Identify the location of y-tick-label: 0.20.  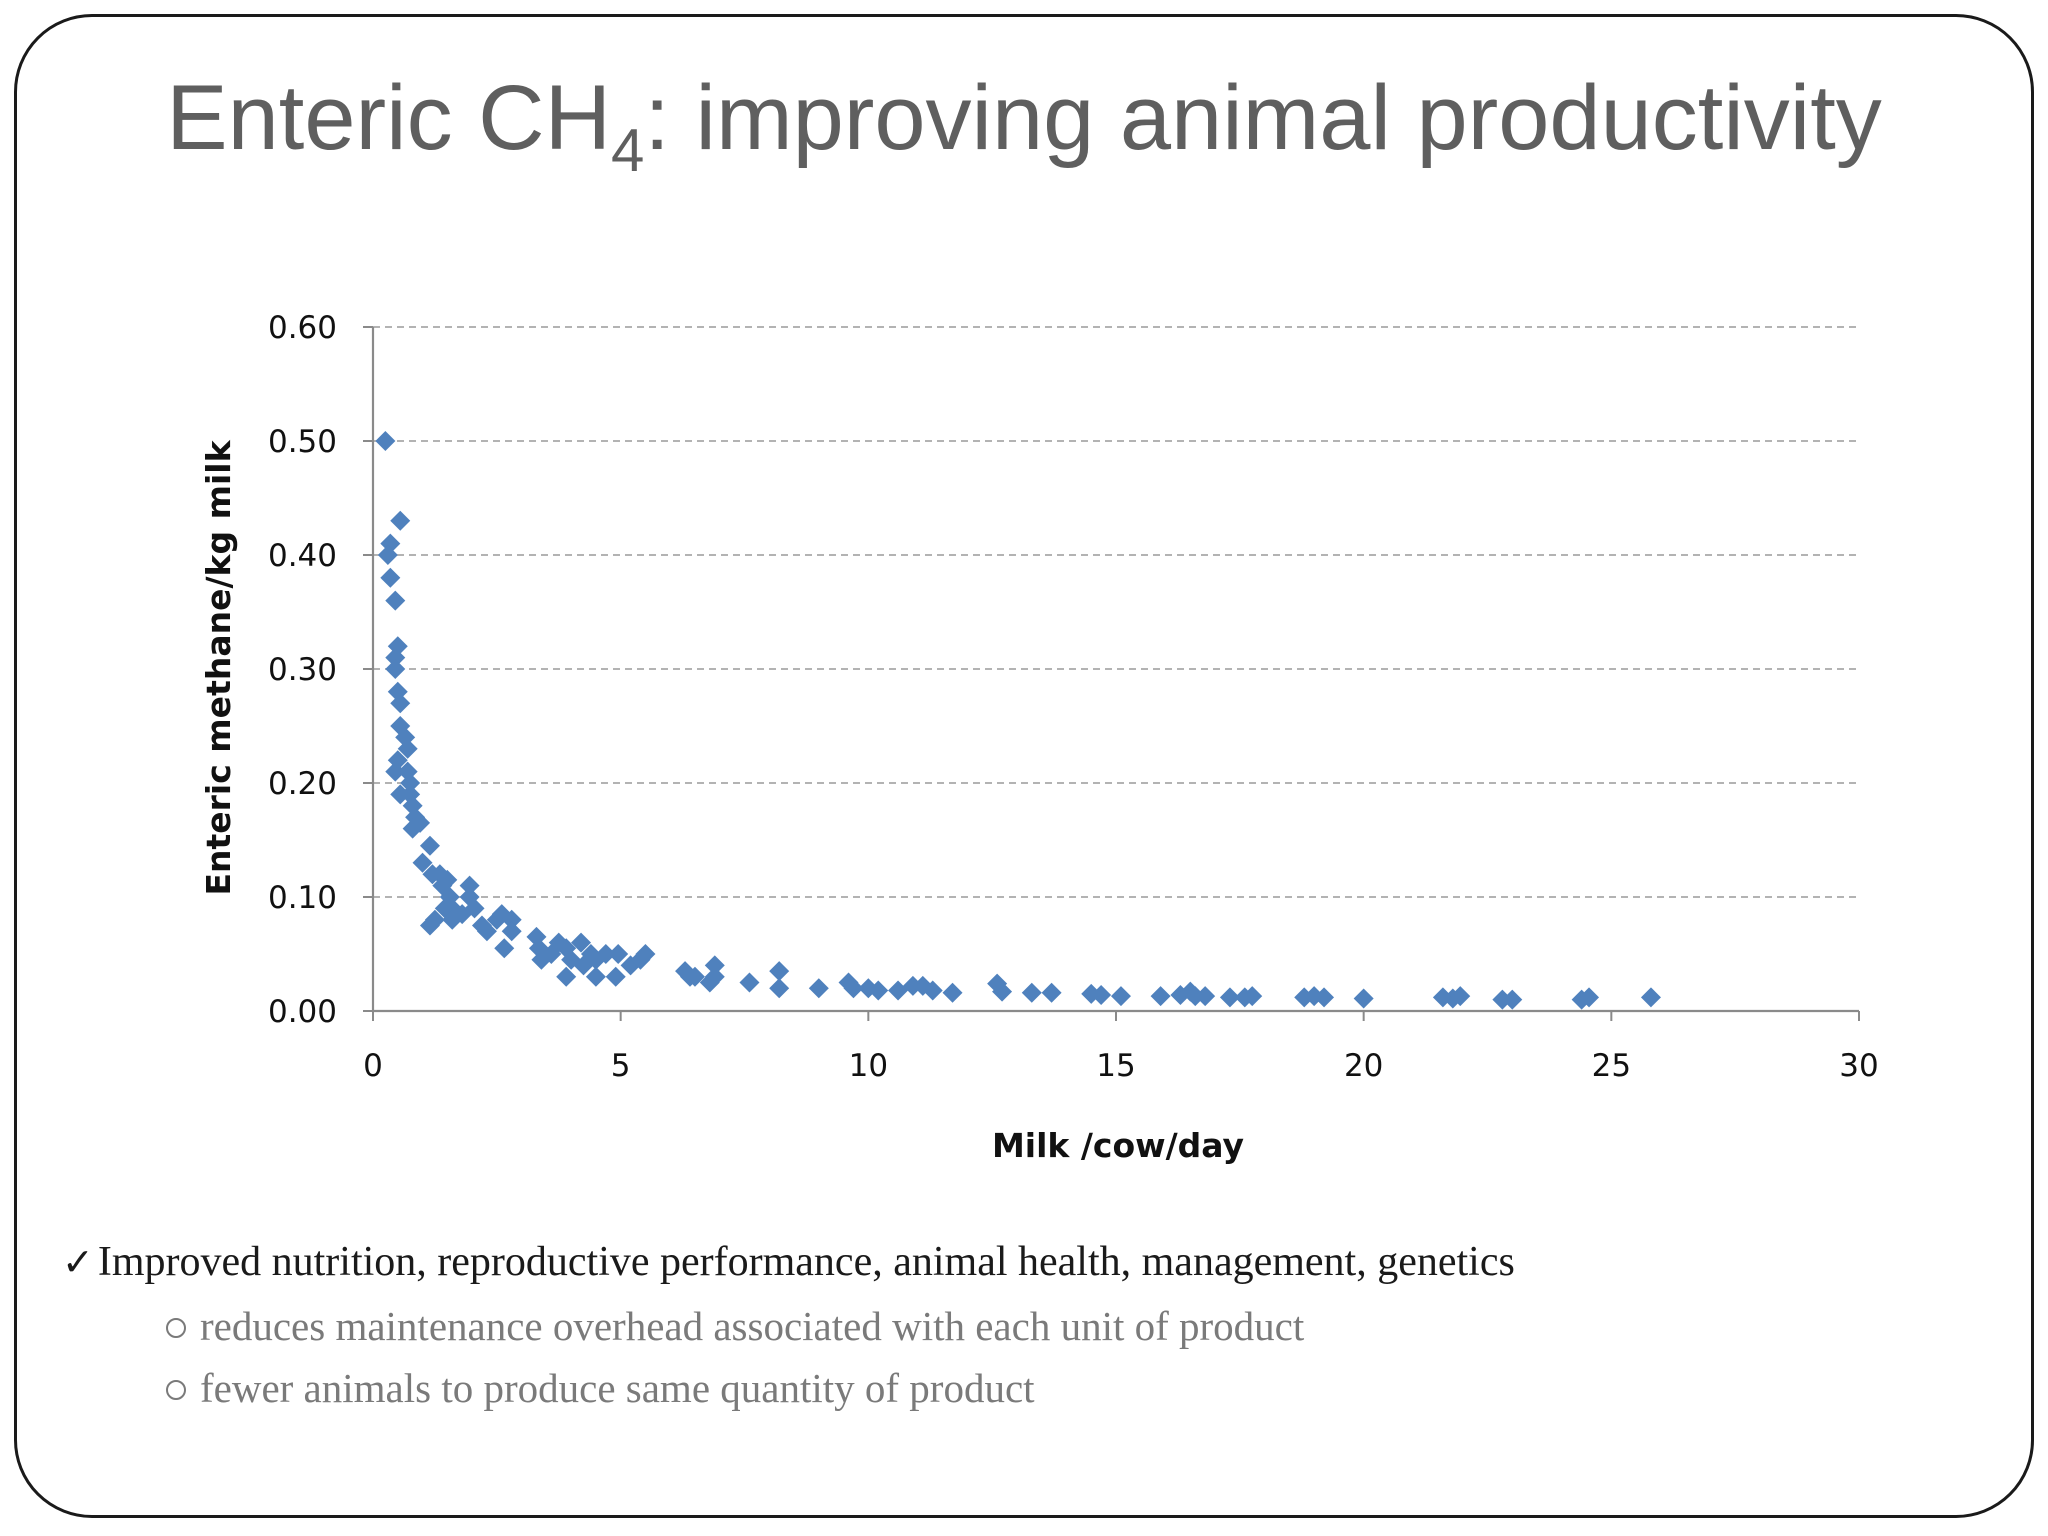
(302, 784).